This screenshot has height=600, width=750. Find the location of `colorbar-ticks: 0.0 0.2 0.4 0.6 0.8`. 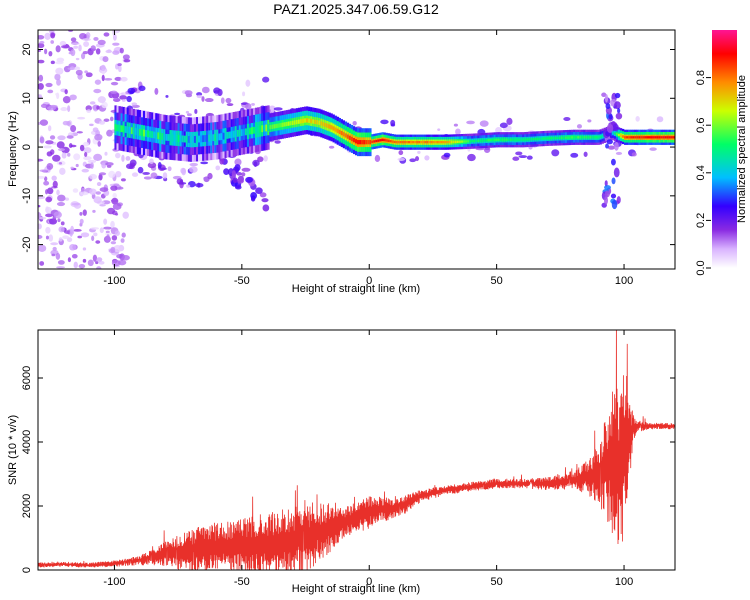

colorbar-ticks: 0.0 0.2 0.4 0.6 0.8 is located at coordinates (703, 173).